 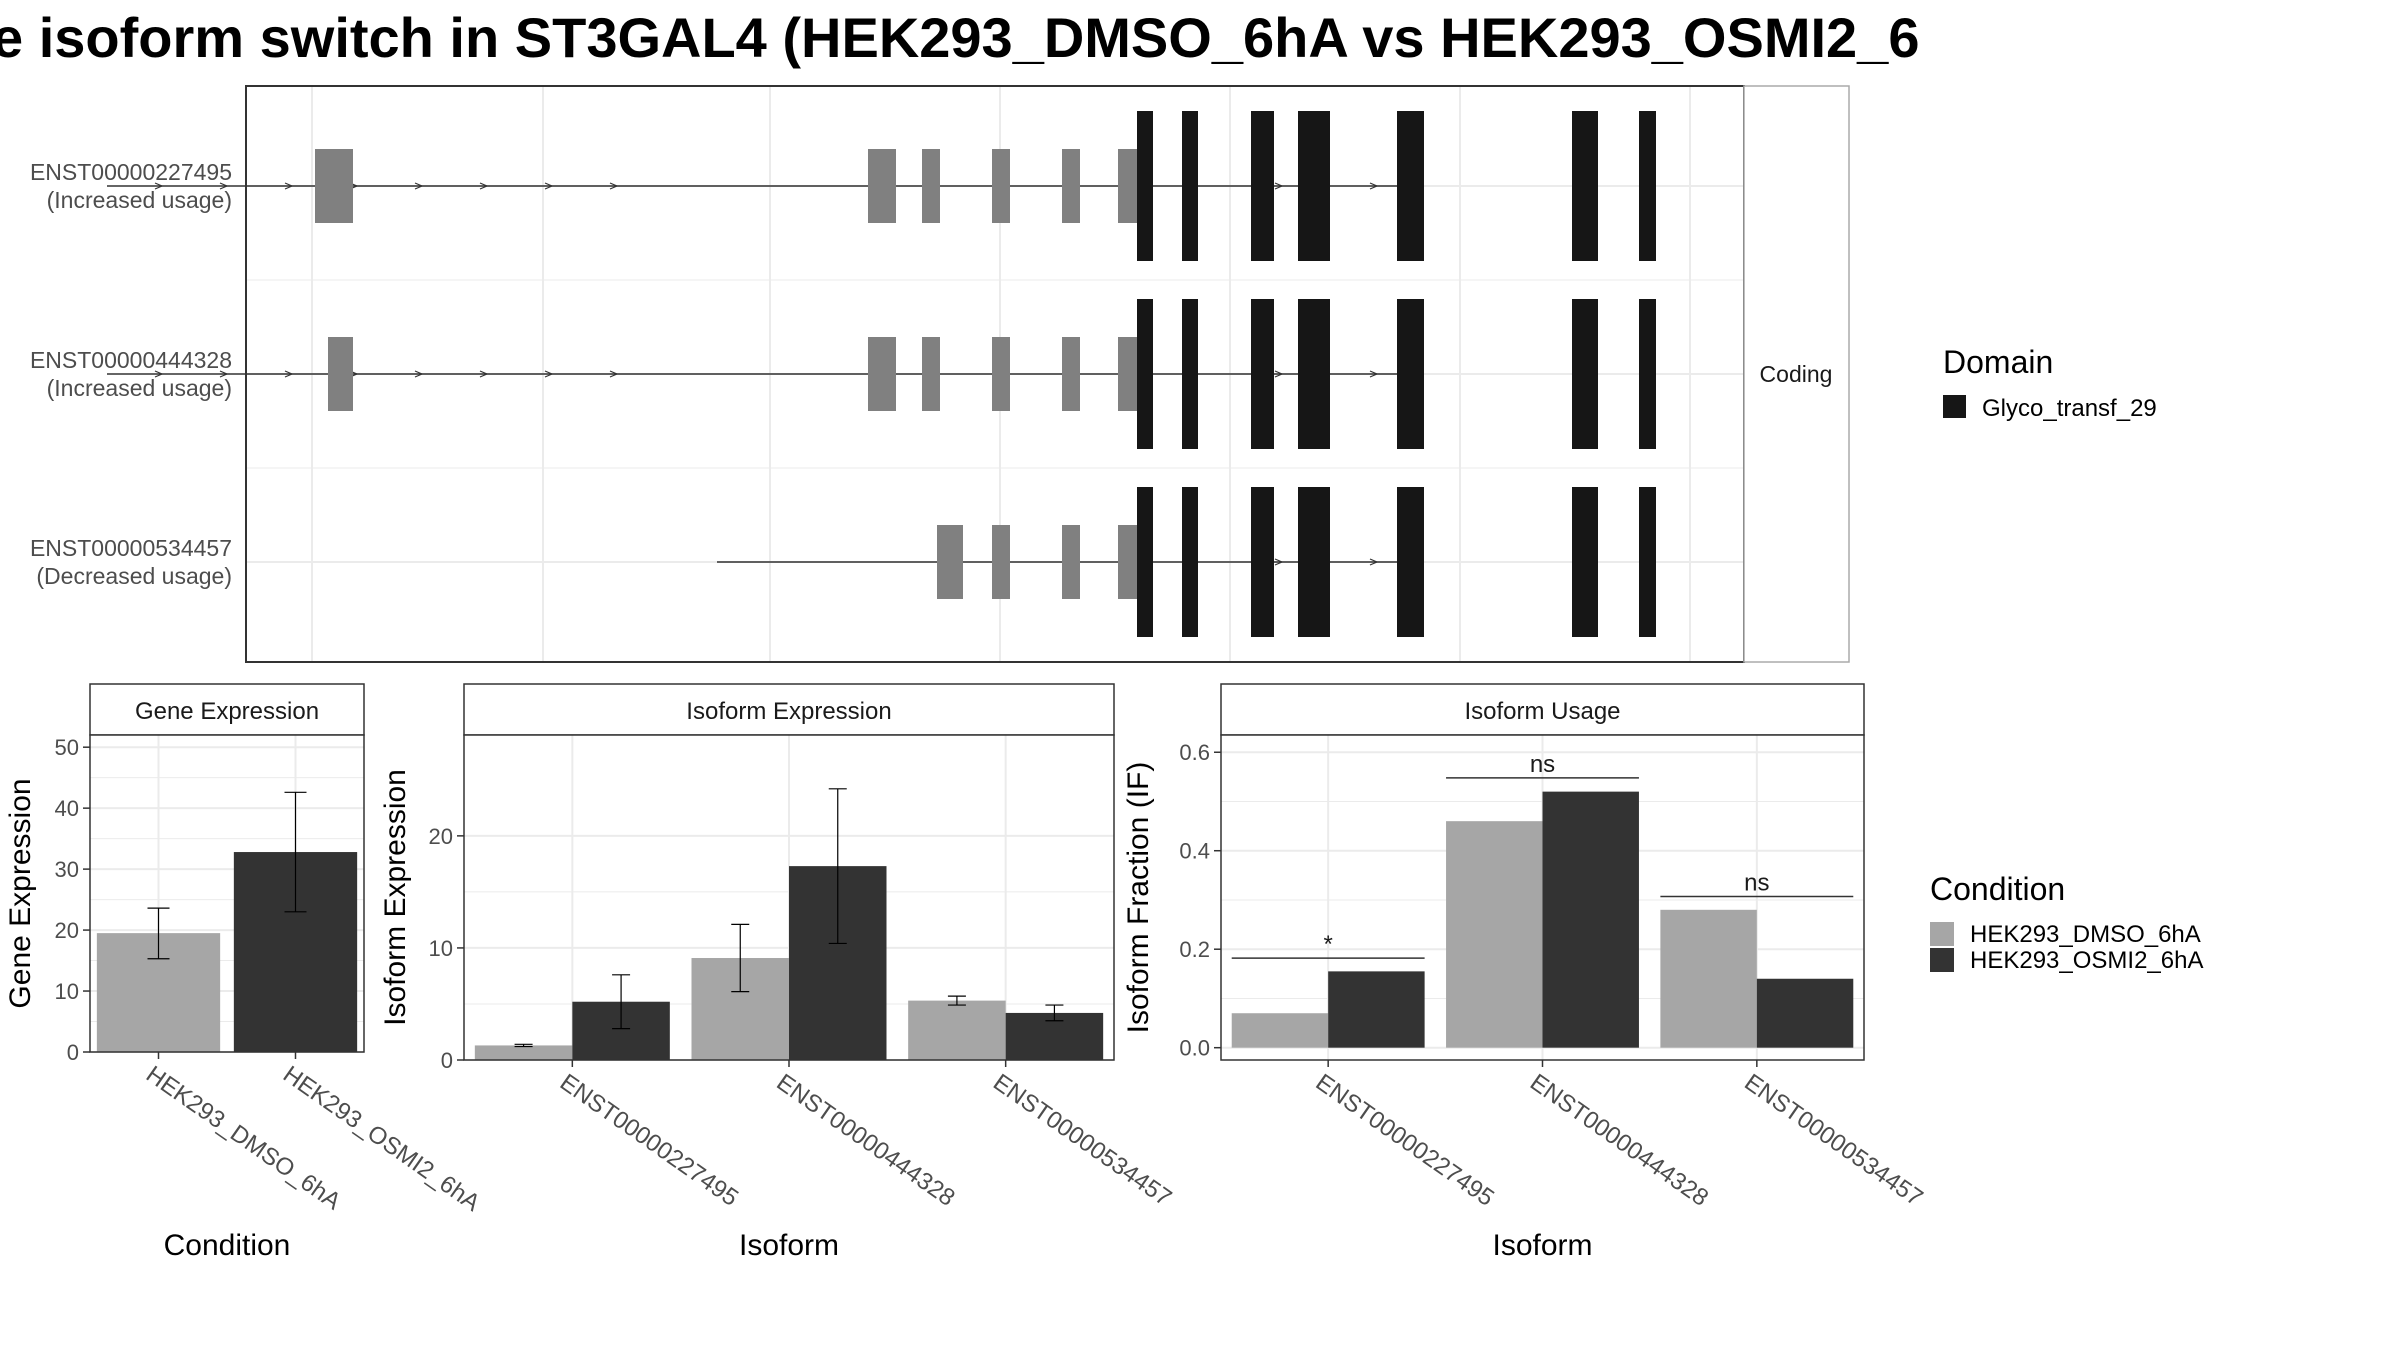 What do you see at coordinates (1796, 374) in the screenshot?
I see `transcript-strip` at bounding box center [1796, 374].